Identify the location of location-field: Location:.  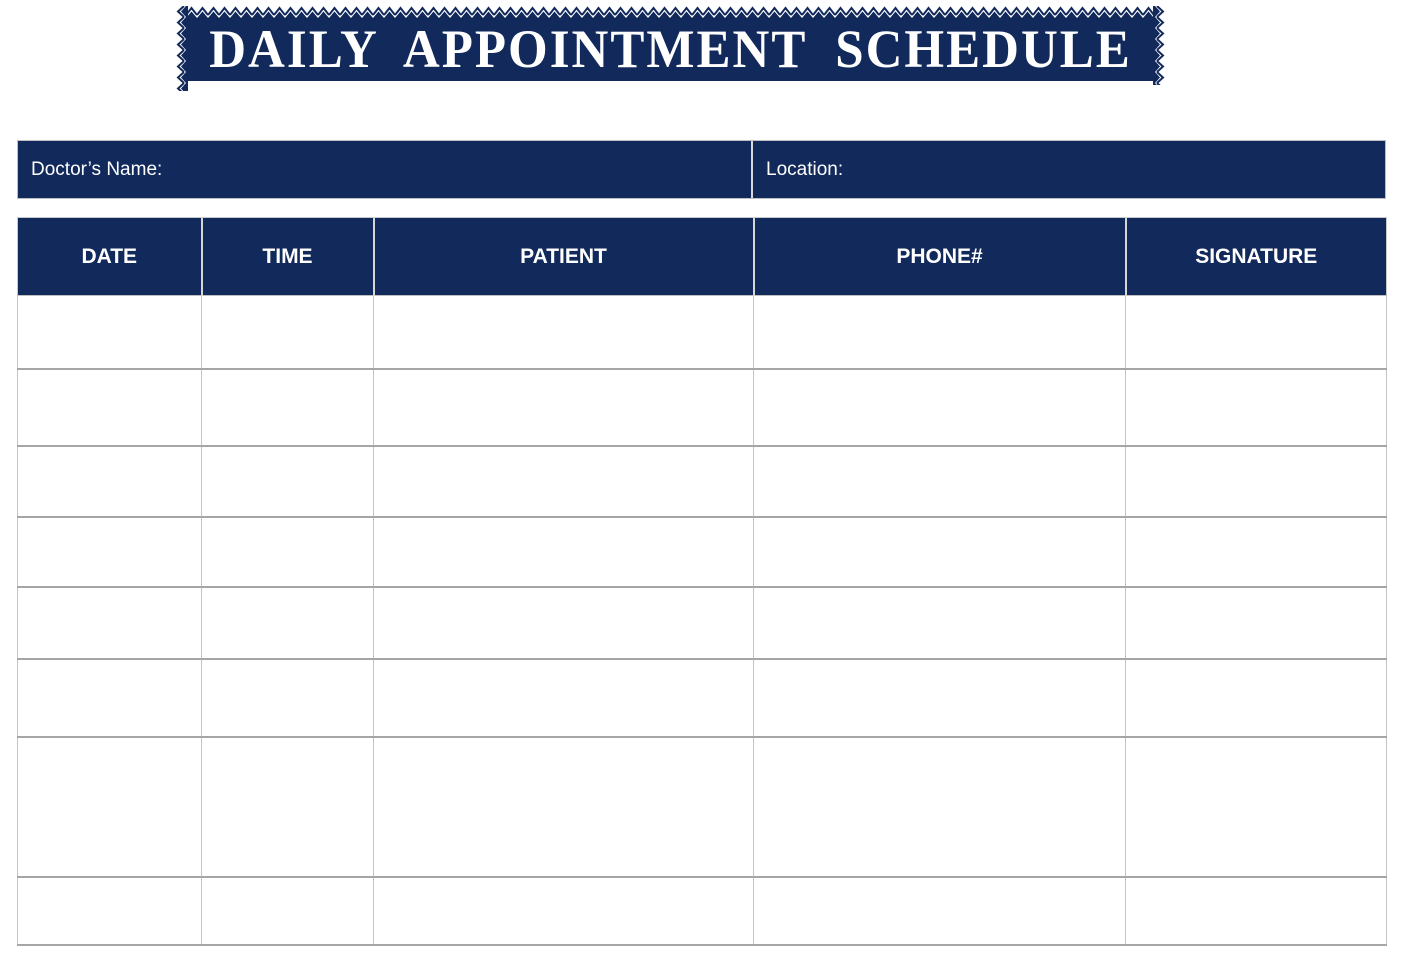
(1068, 169).